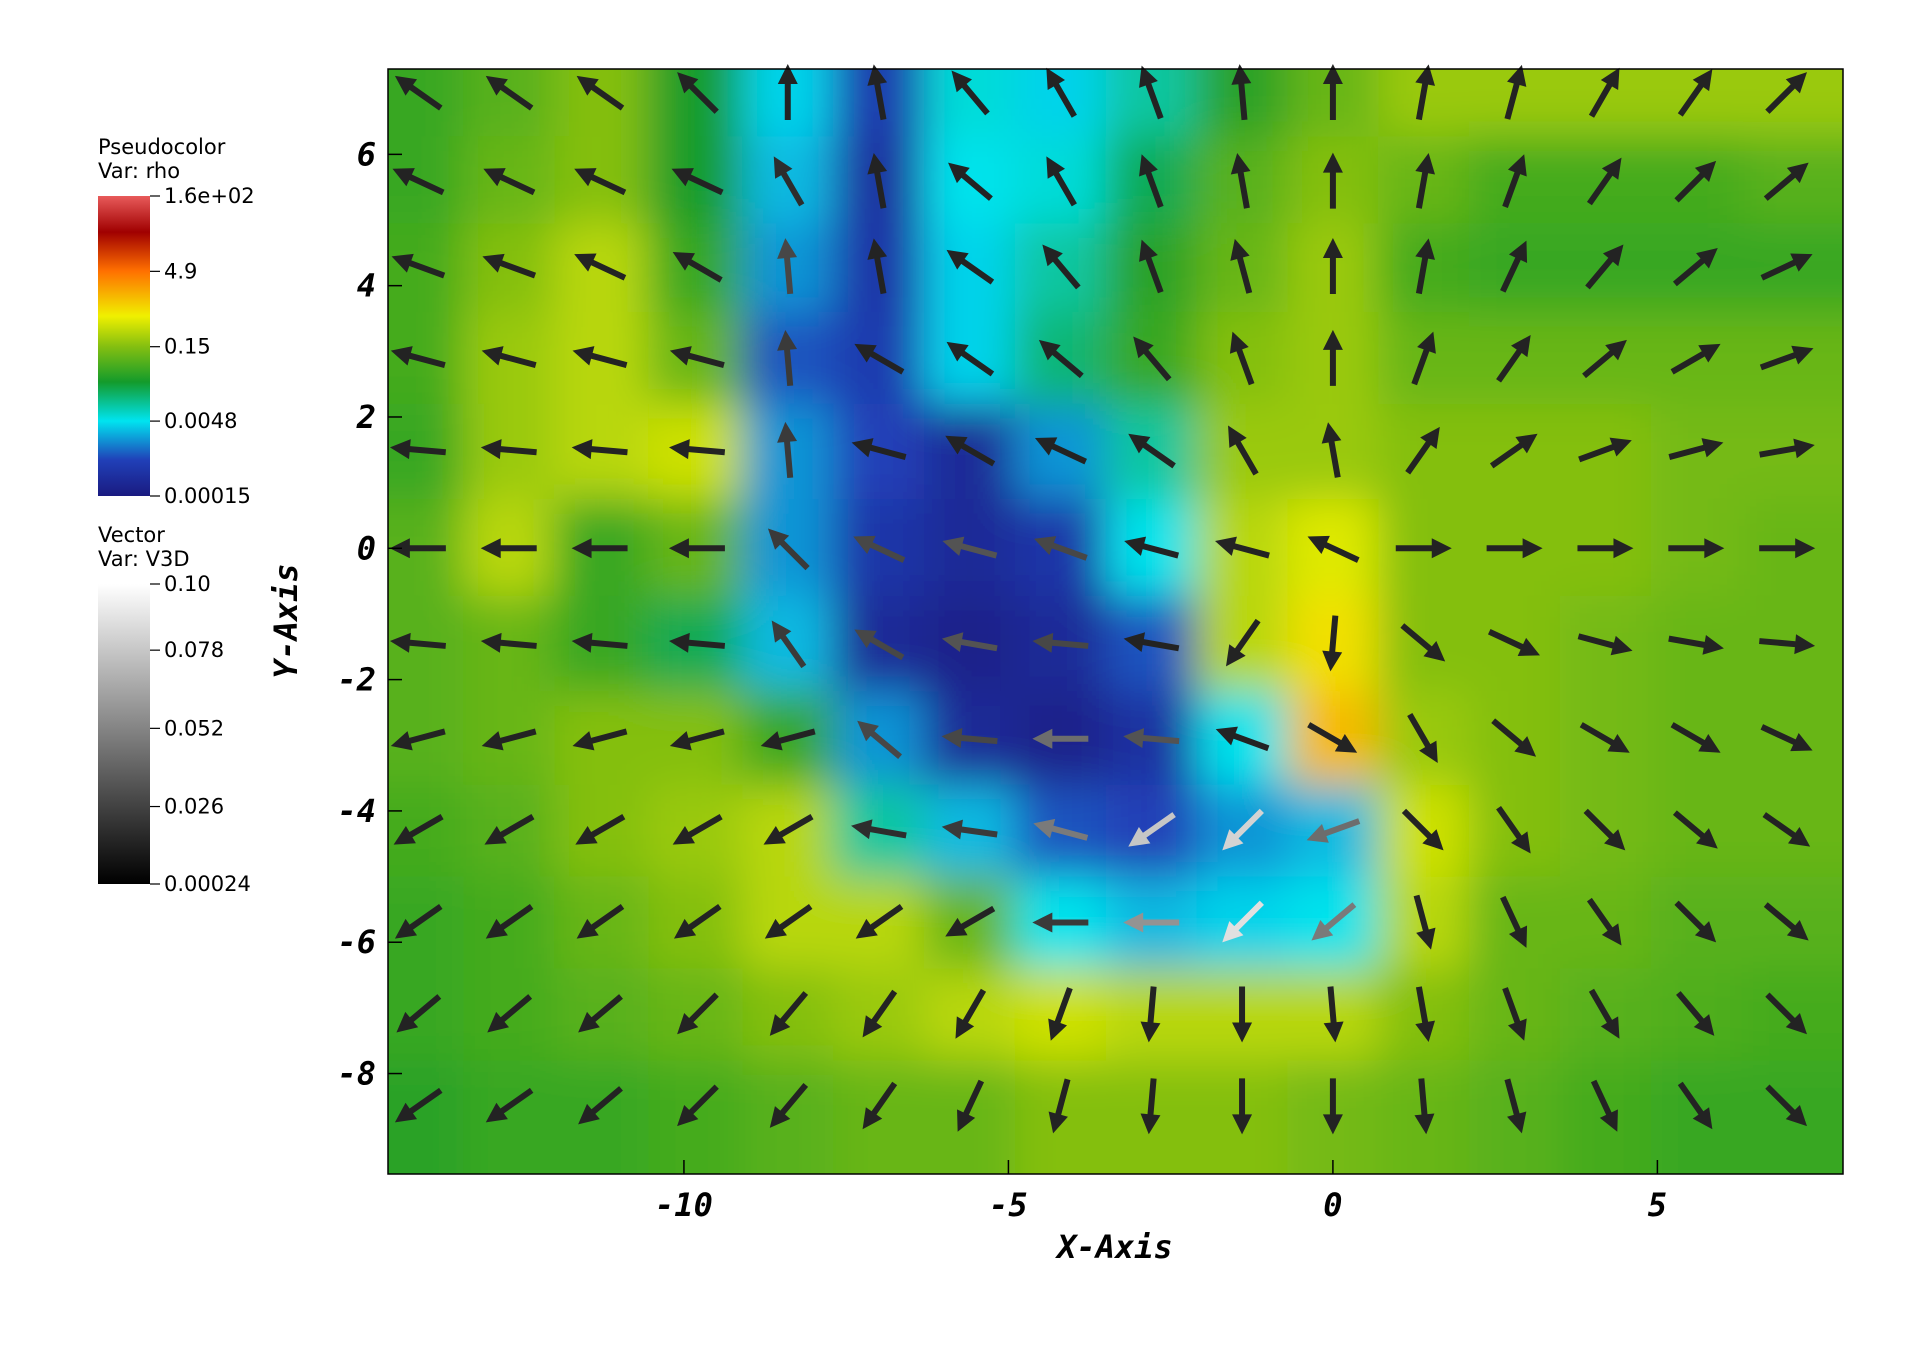 Image resolution: width=1920 pixels, height=1368 pixels. I want to click on legend-tick-label: 0.078, so click(194, 650).